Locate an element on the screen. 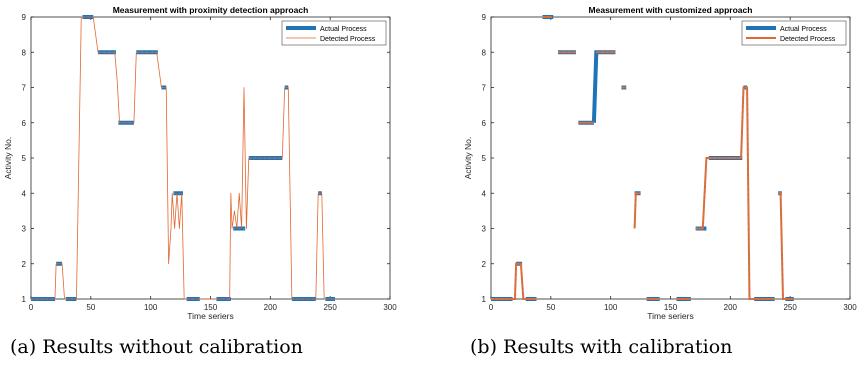  caption-a: (a) Results without calibration is located at coordinates (156, 347).